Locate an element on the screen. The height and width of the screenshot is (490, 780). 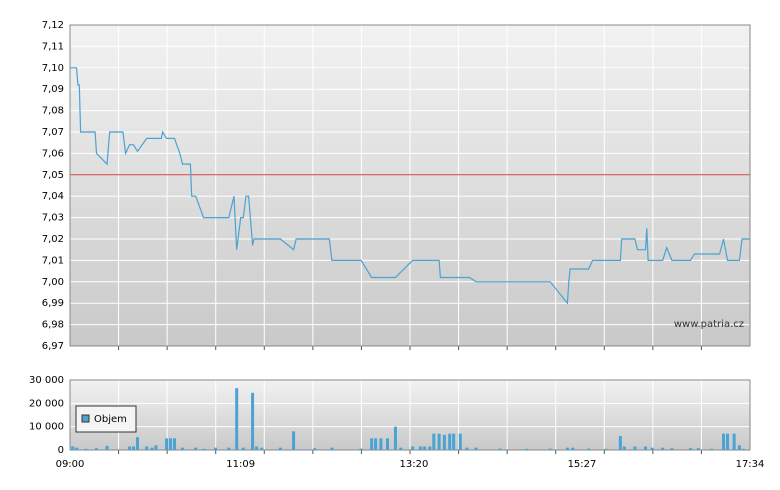
y-tick-label: 0 is located at coordinates (61, 450).